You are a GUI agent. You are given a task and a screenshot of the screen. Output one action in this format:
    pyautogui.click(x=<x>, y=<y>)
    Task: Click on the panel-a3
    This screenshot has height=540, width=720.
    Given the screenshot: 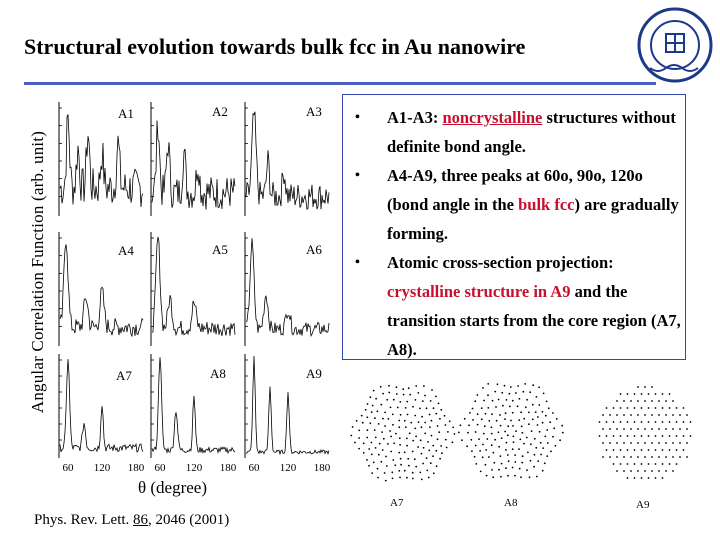 What is the action you would take?
    pyautogui.click(x=288, y=158)
    